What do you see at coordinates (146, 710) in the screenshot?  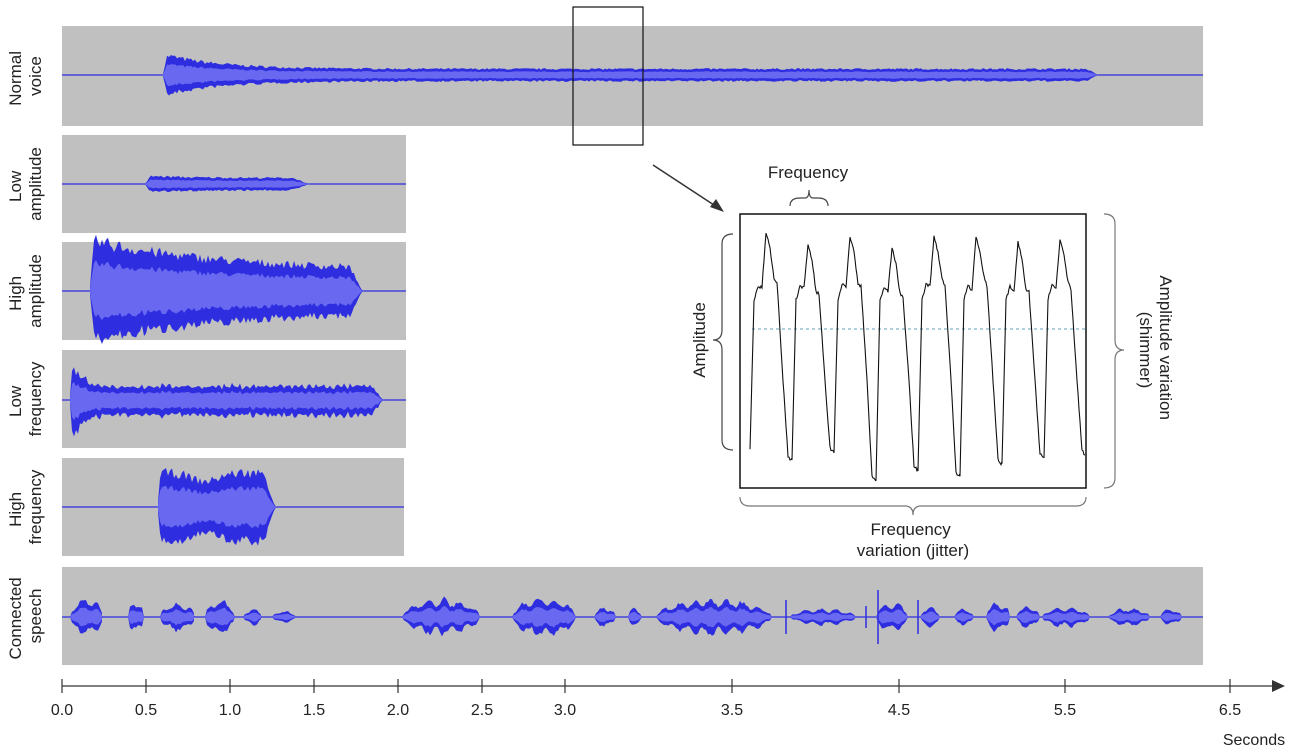 I see `axis-tick-label: 0.5` at bounding box center [146, 710].